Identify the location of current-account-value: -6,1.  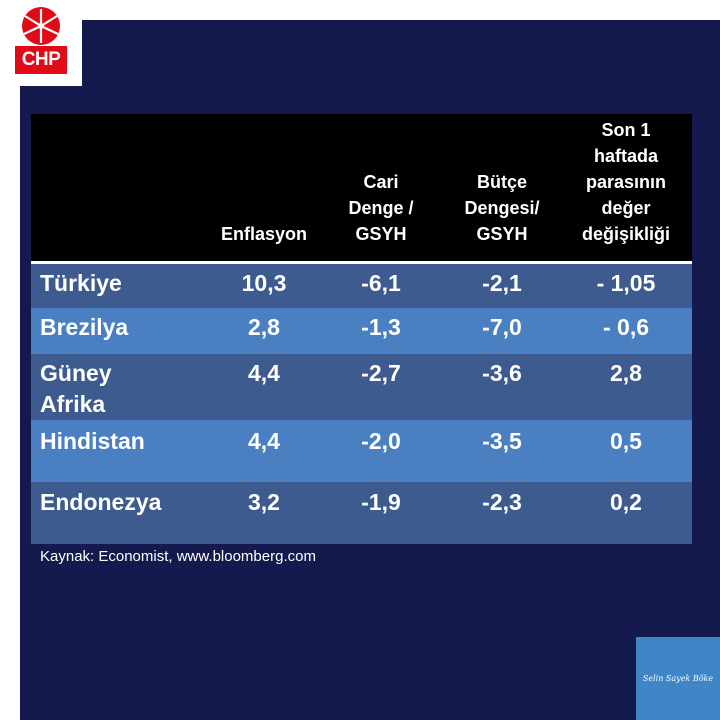
(381, 283).